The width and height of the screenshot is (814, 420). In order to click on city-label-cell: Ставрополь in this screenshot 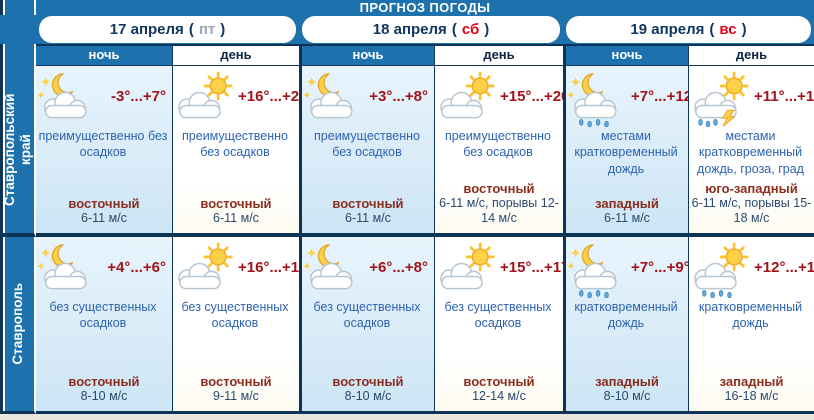, I will do `click(18, 325)`.